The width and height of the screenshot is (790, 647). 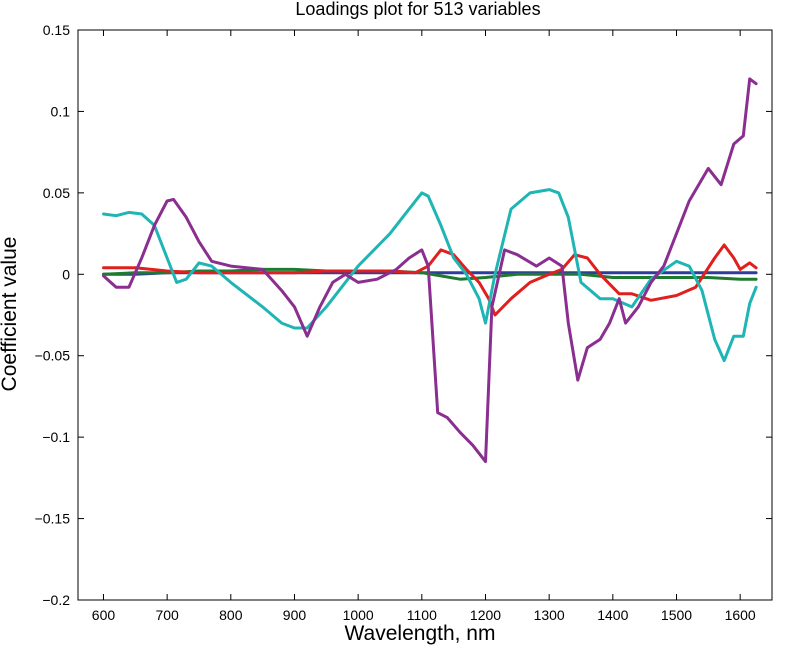 What do you see at coordinates (53, 519) in the screenshot?
I see `y-tick-label: −0.15` at bounding box center [53, 519].